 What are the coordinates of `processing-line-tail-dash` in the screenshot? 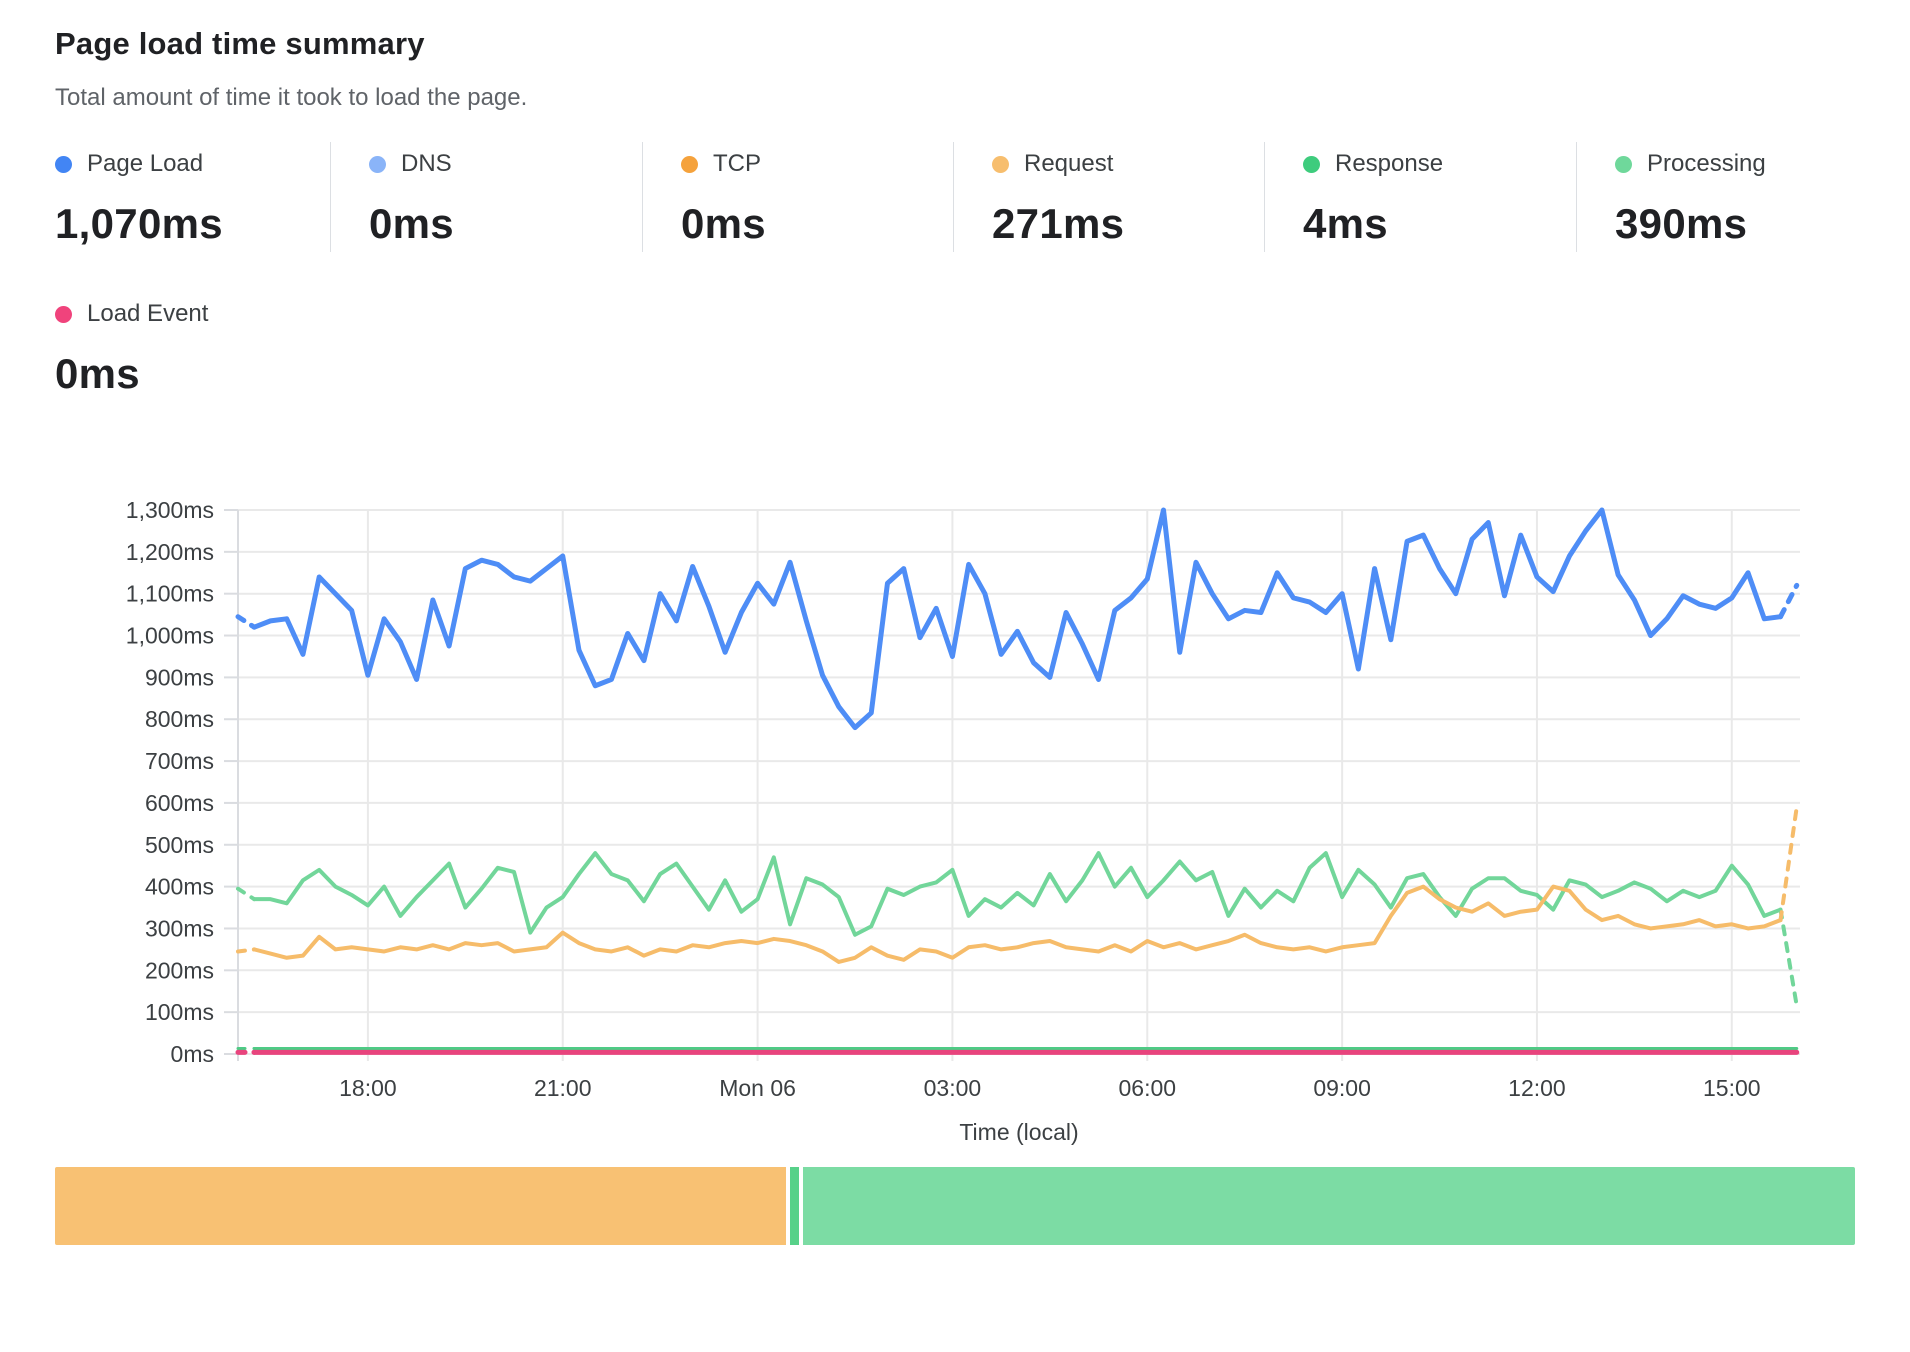 It's located at (1788, 957).